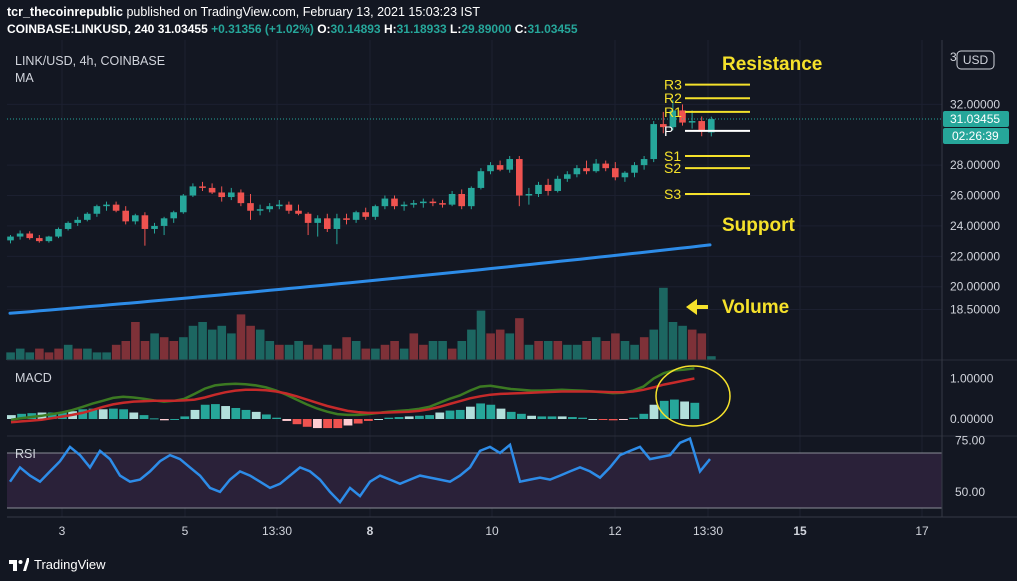 This screenshot has height=581, width=1017. What do you see at coordinates (615, 531) in the screenshot?
I see `time-axis-label: 12` at bounding box center [615, 531].